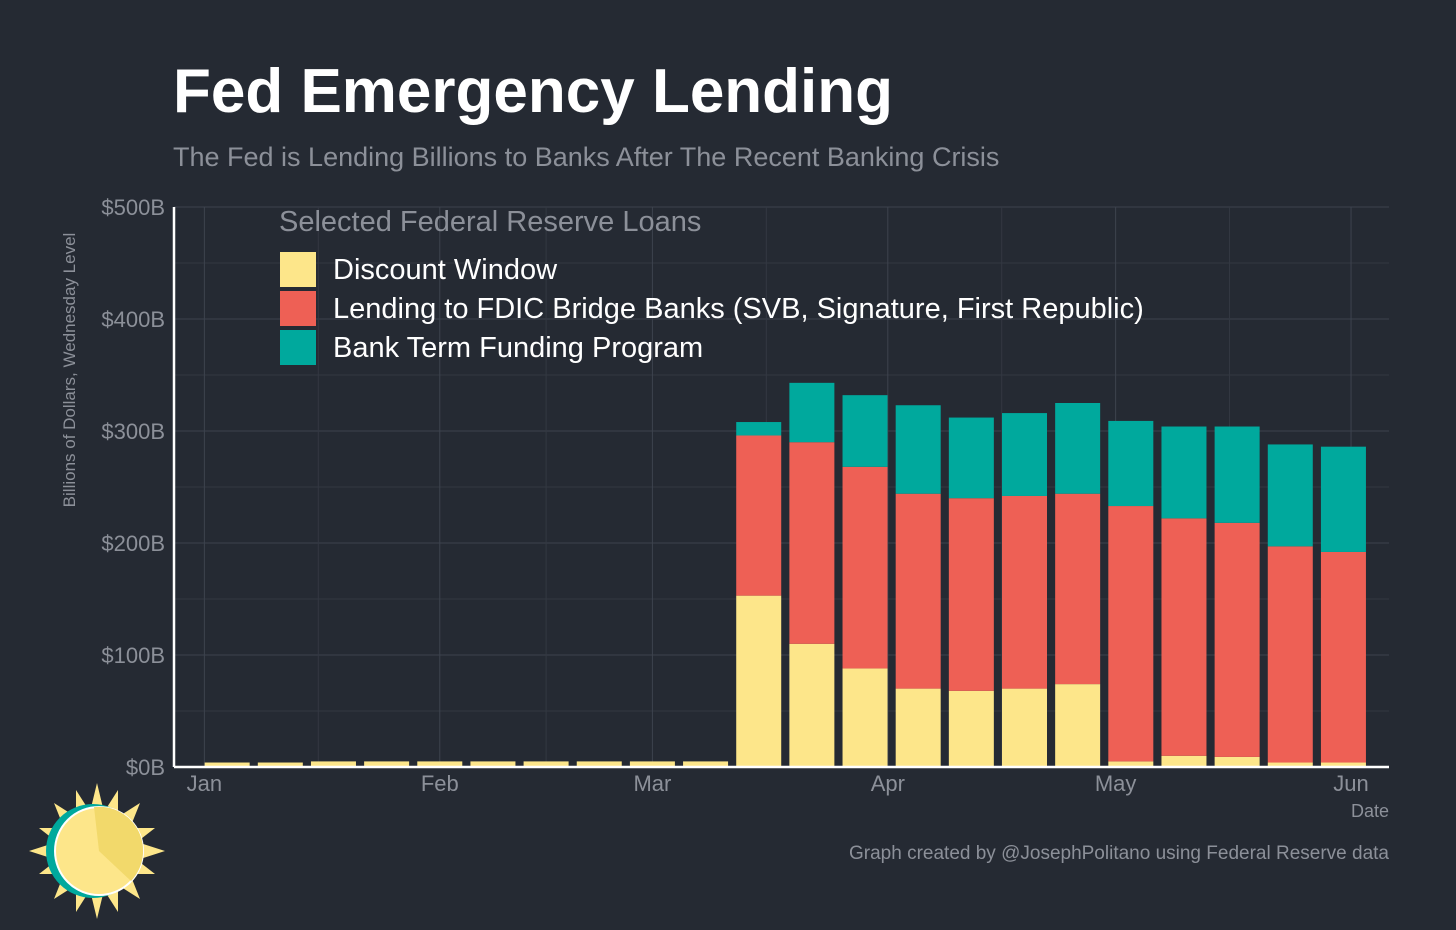 Image resolution: width=1456 pixels, height=930 pixels. I want to click on y-tick-label: $300B, so click(133, 431).